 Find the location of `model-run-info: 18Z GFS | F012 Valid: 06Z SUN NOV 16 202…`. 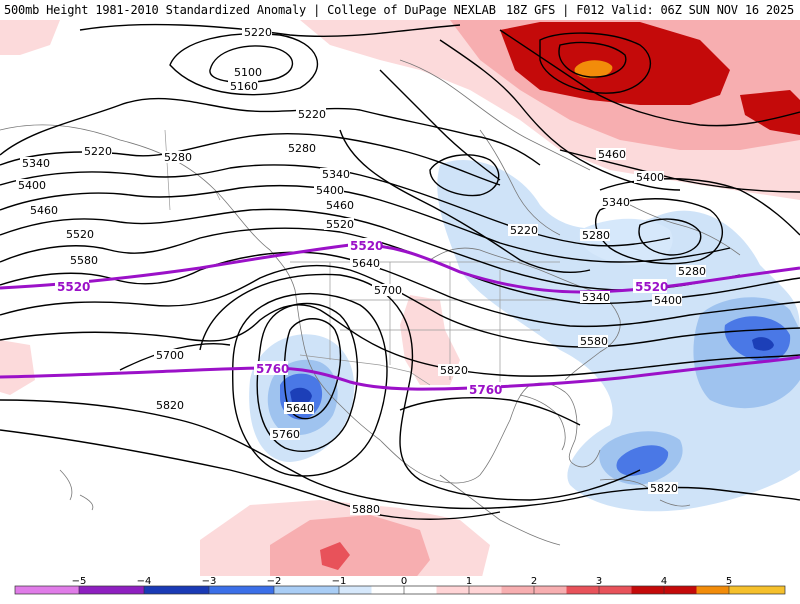

model-run-info: 18Z GFS | F012 Valid: 06Z SUN NOV 16 202… is located at coordinates (649, 10).